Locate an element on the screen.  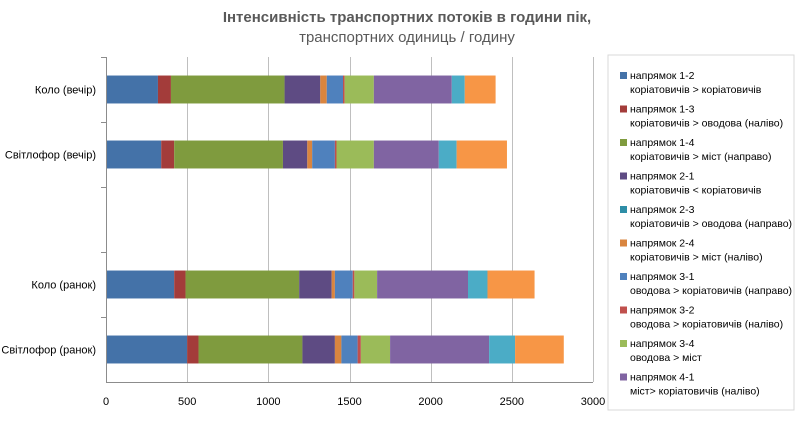
legend-sublabel-0: коріатовичів > коріатовичів is located at coordinates (696, 90).